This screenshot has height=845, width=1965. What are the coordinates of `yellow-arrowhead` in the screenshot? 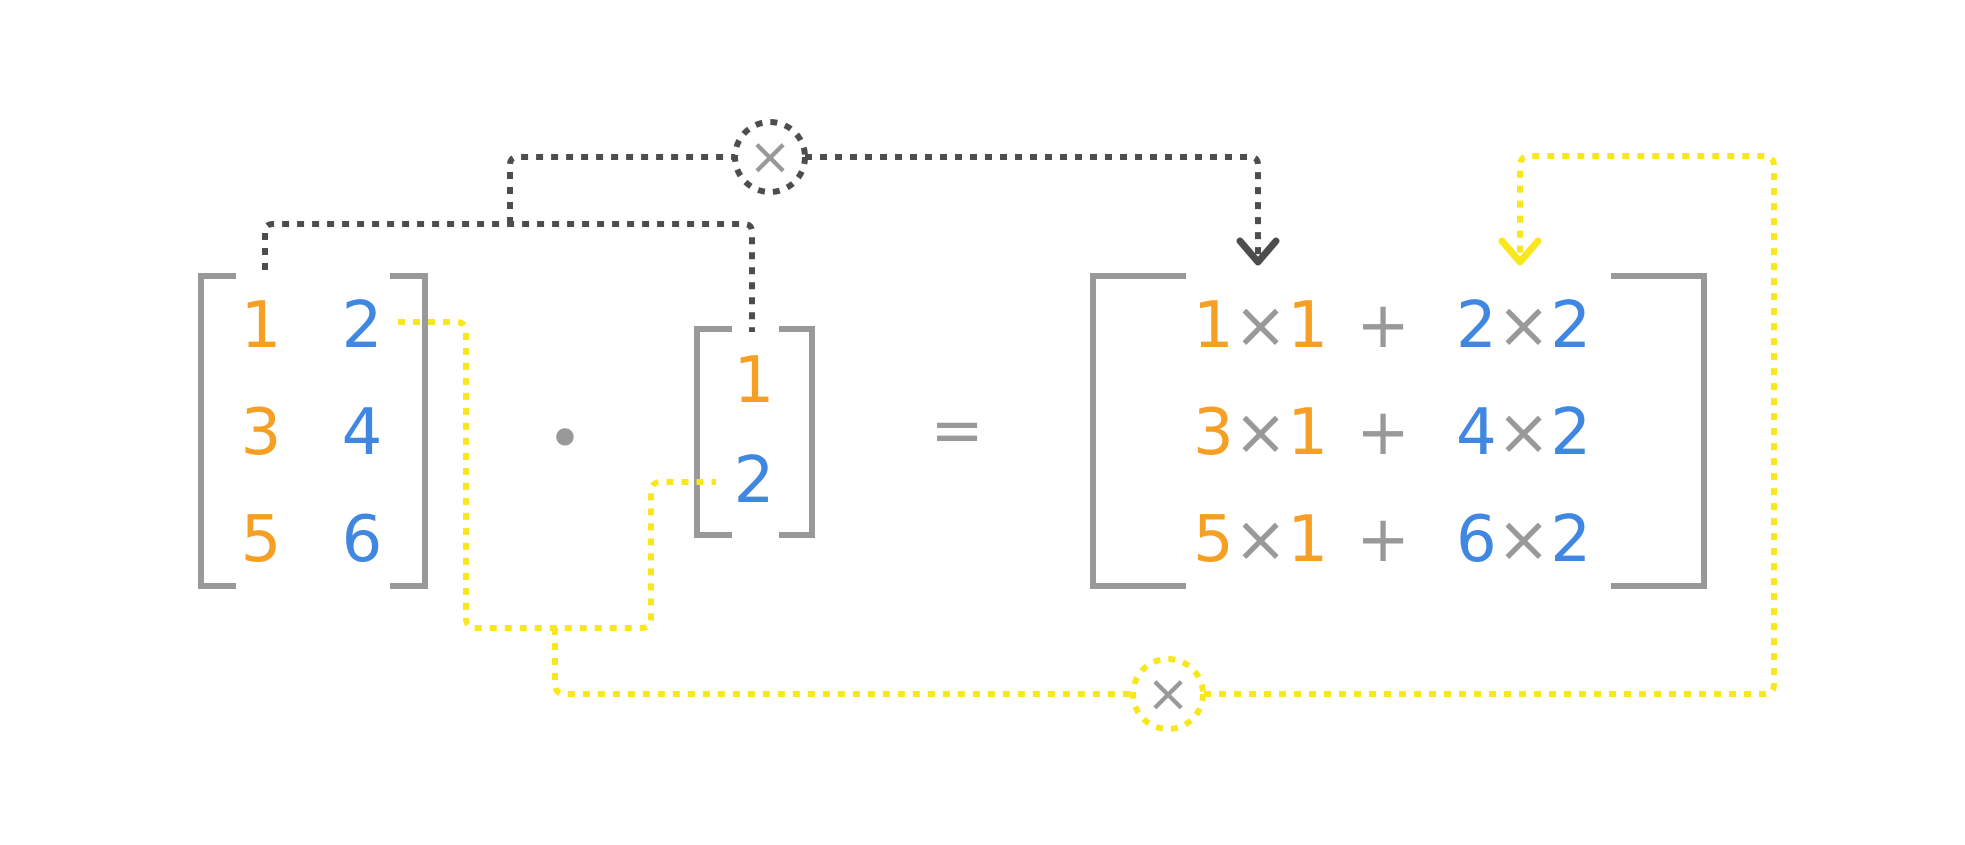 It's located at (1520, 251).